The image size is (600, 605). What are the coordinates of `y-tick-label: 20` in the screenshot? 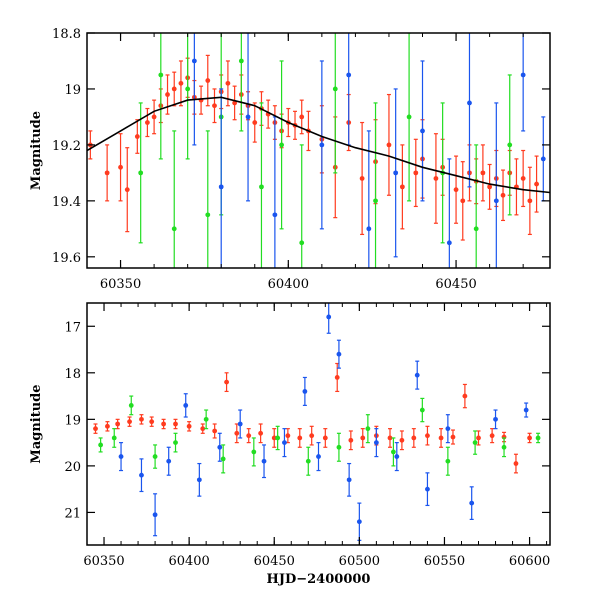 It's located at (72, 467).